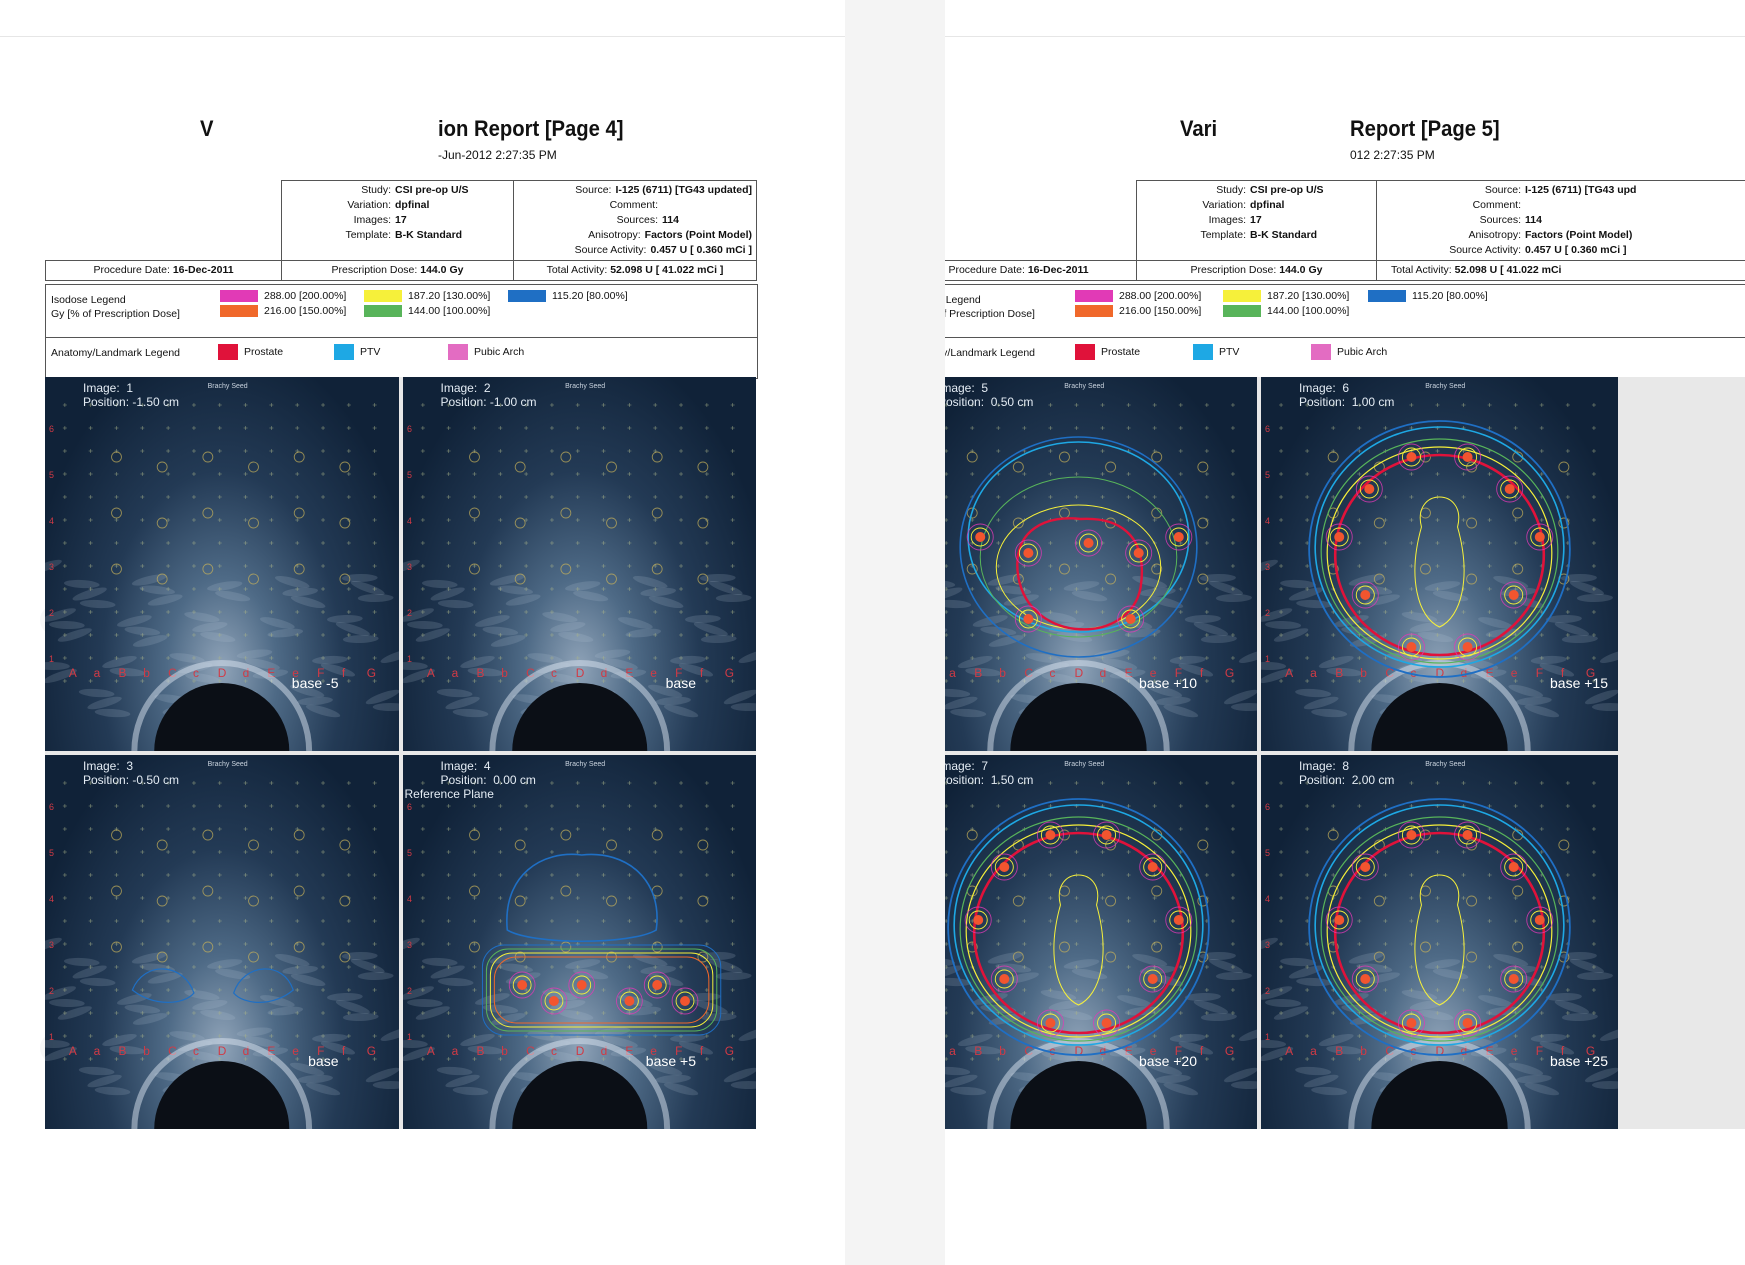  What do you see at coordinates (1392, 155) in the screenshot?
I see `report-date: 012 2:27:35 PM` at bounding box center [1392, 155].